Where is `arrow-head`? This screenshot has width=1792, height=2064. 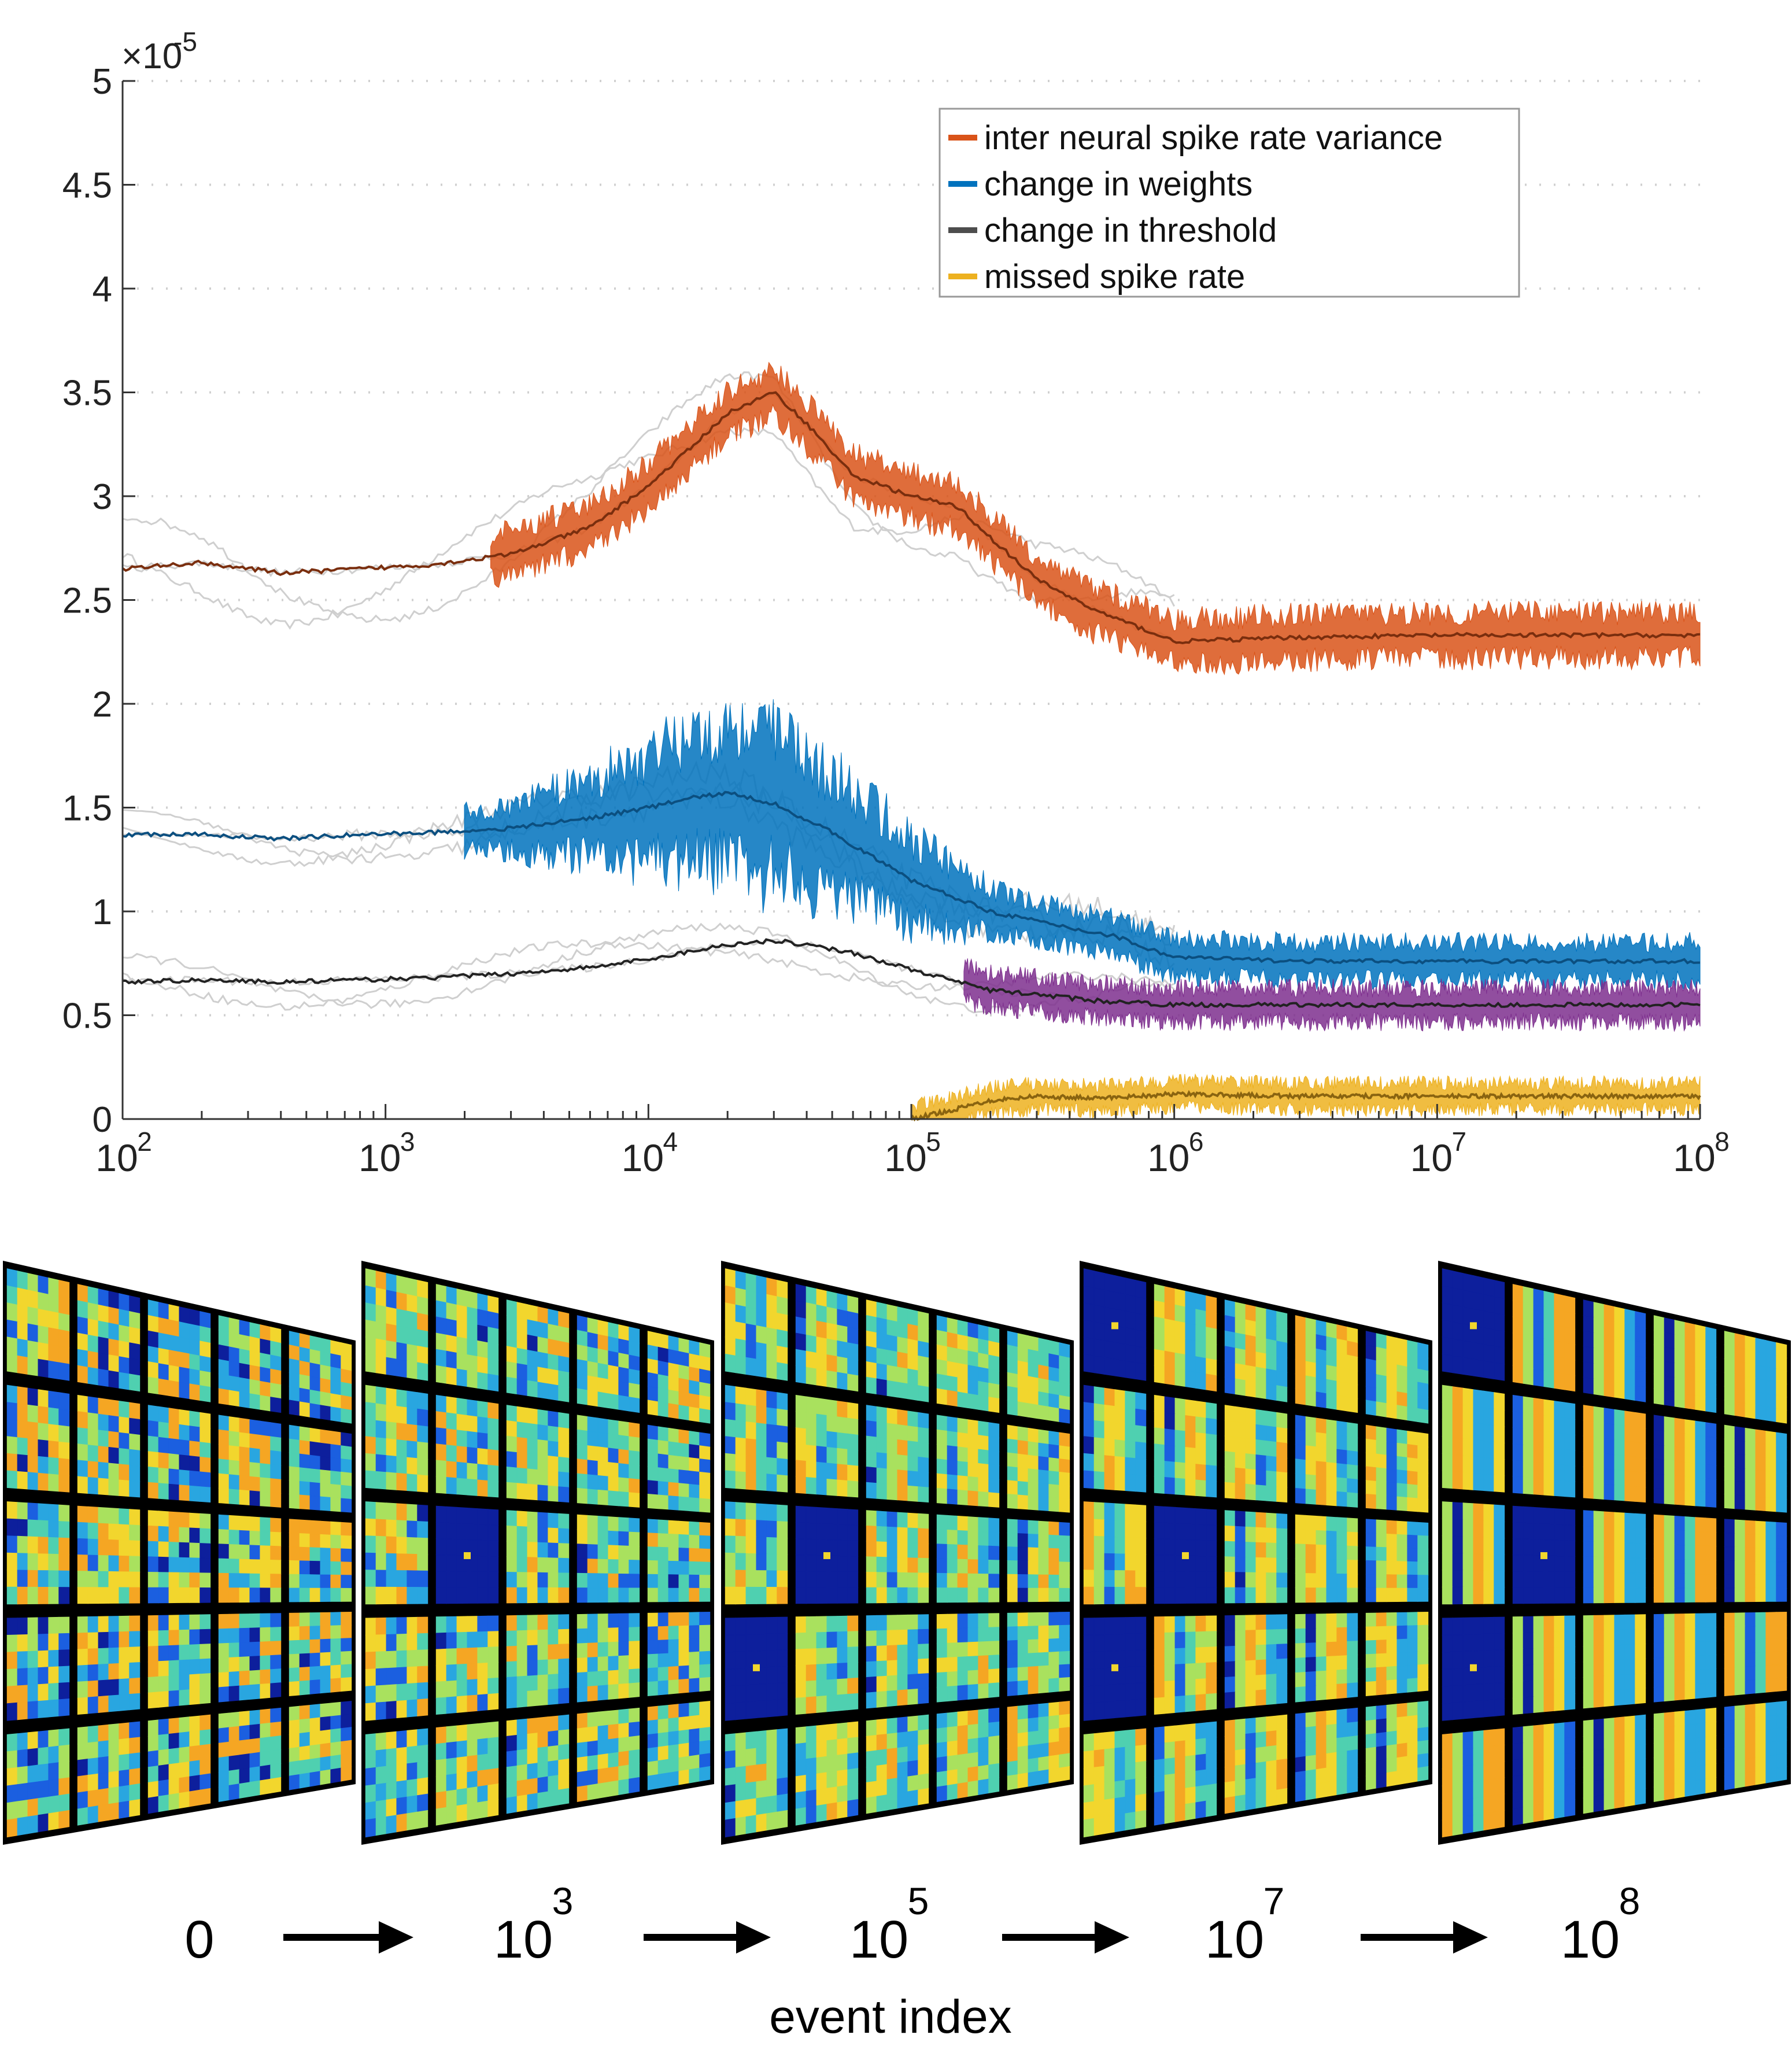 arrow-head is located at coordinates (1112, 1937).